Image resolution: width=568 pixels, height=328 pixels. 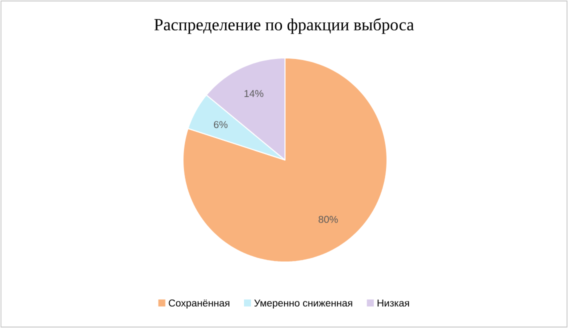 I want to click on data-label: 14%, so click(x=254, y=94).